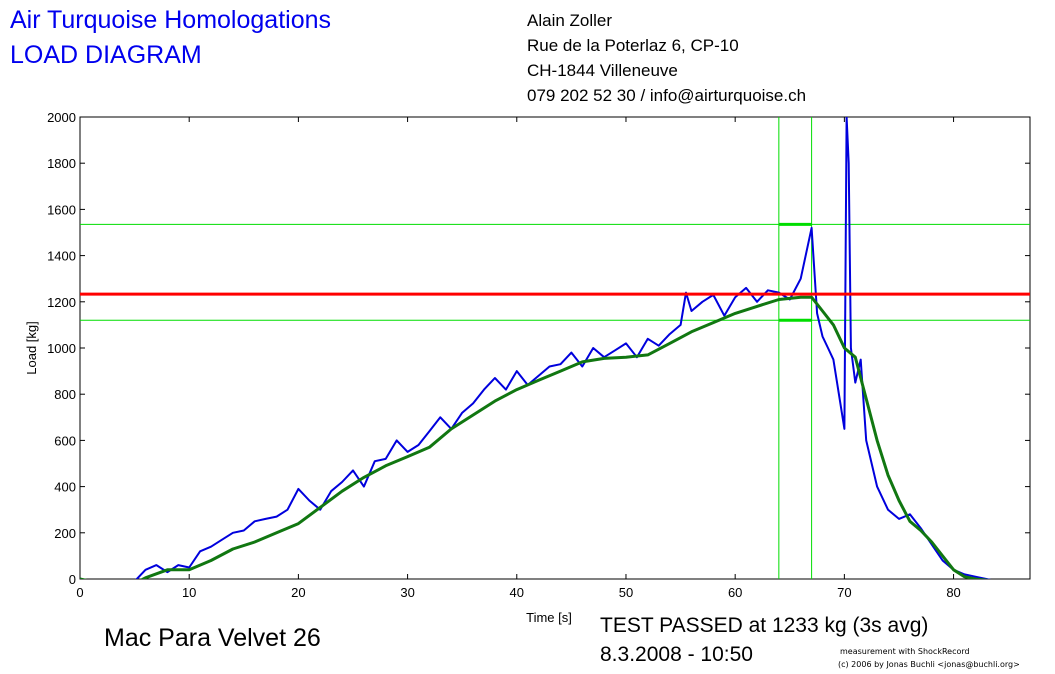 The height and width of the screenshot is (674, 1055). Describe the element at coordinates (79, 592) in the screenshot. I see `x-tick-label: 0` at that location.